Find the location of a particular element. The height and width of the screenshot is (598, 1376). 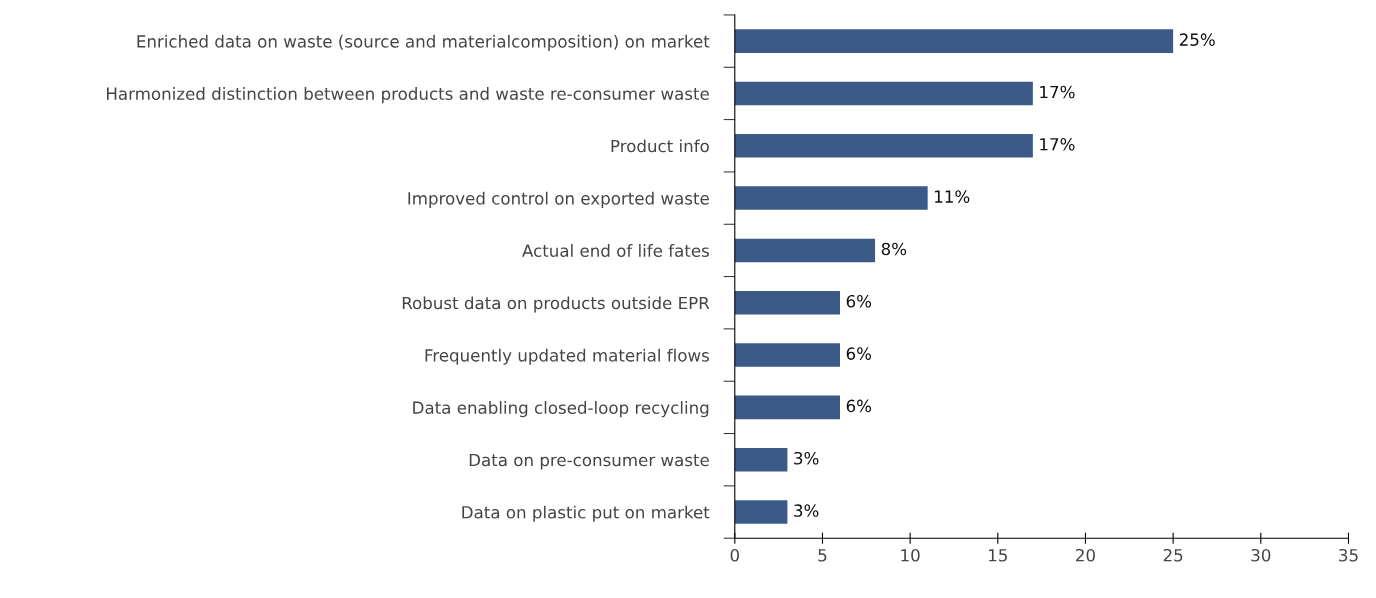

y-tick-label: Actual end of life fates is located at coordinates (615, 250).